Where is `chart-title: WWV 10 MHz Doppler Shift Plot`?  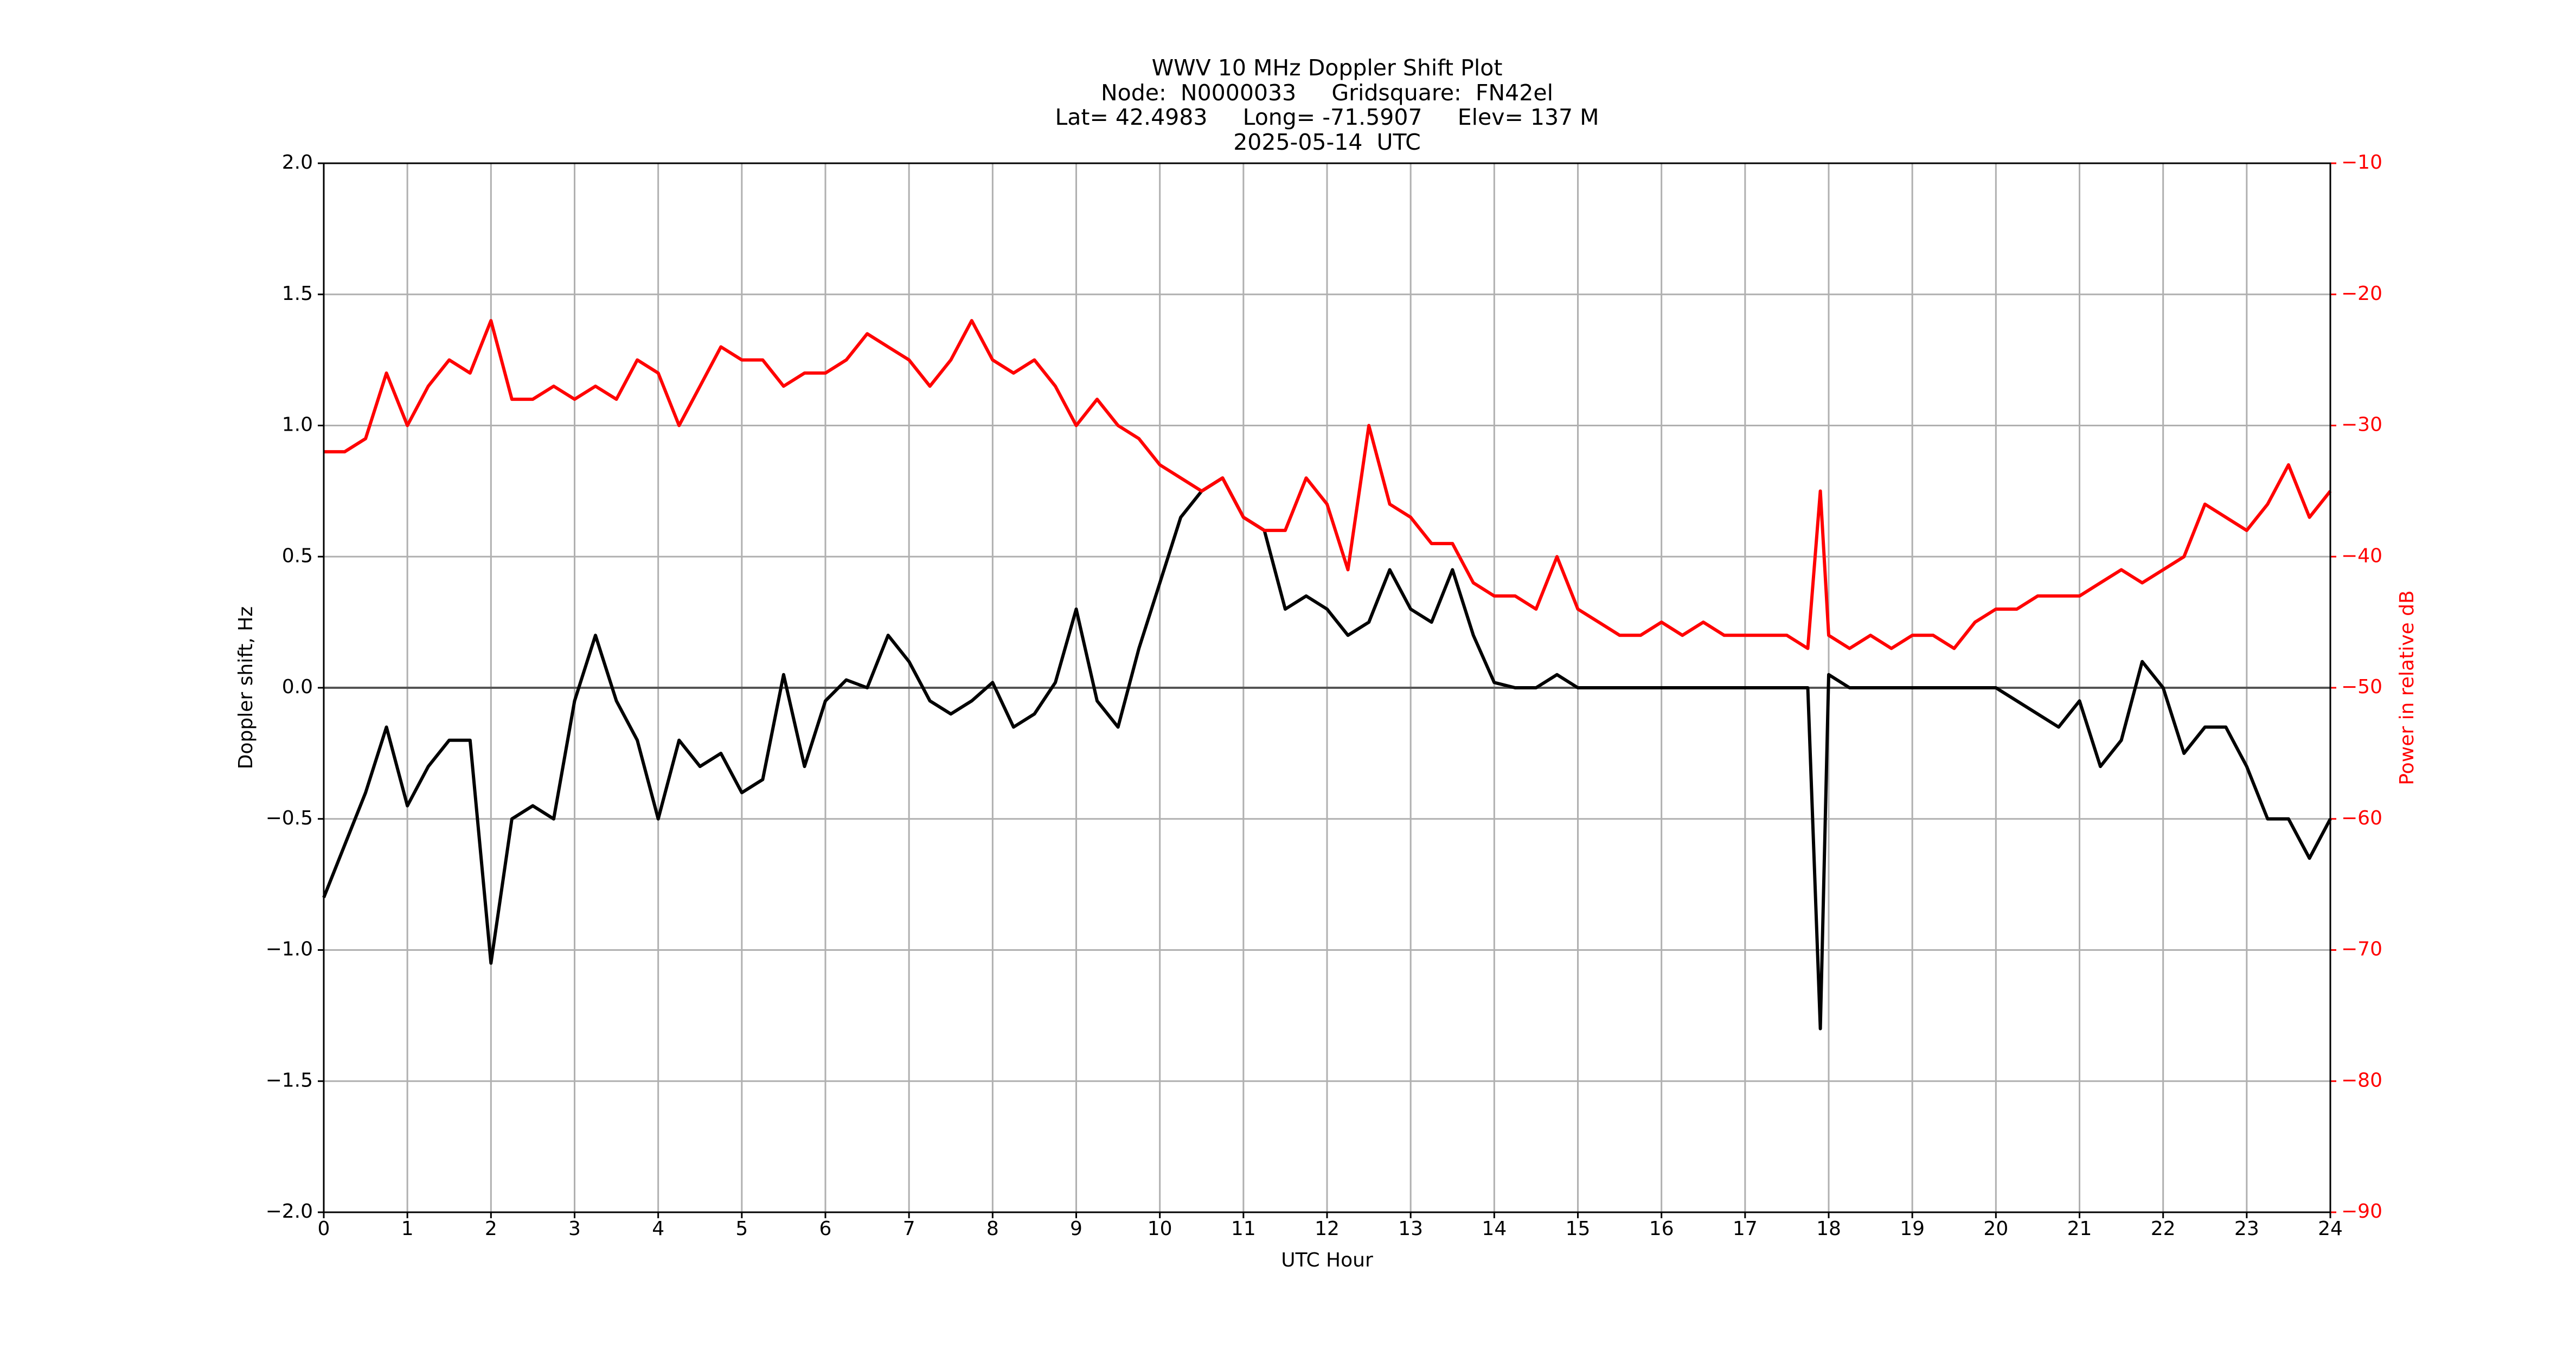
chart-title: WWV 10 MHz Doppler Shift Plot is located at coordinates (1327, 68).